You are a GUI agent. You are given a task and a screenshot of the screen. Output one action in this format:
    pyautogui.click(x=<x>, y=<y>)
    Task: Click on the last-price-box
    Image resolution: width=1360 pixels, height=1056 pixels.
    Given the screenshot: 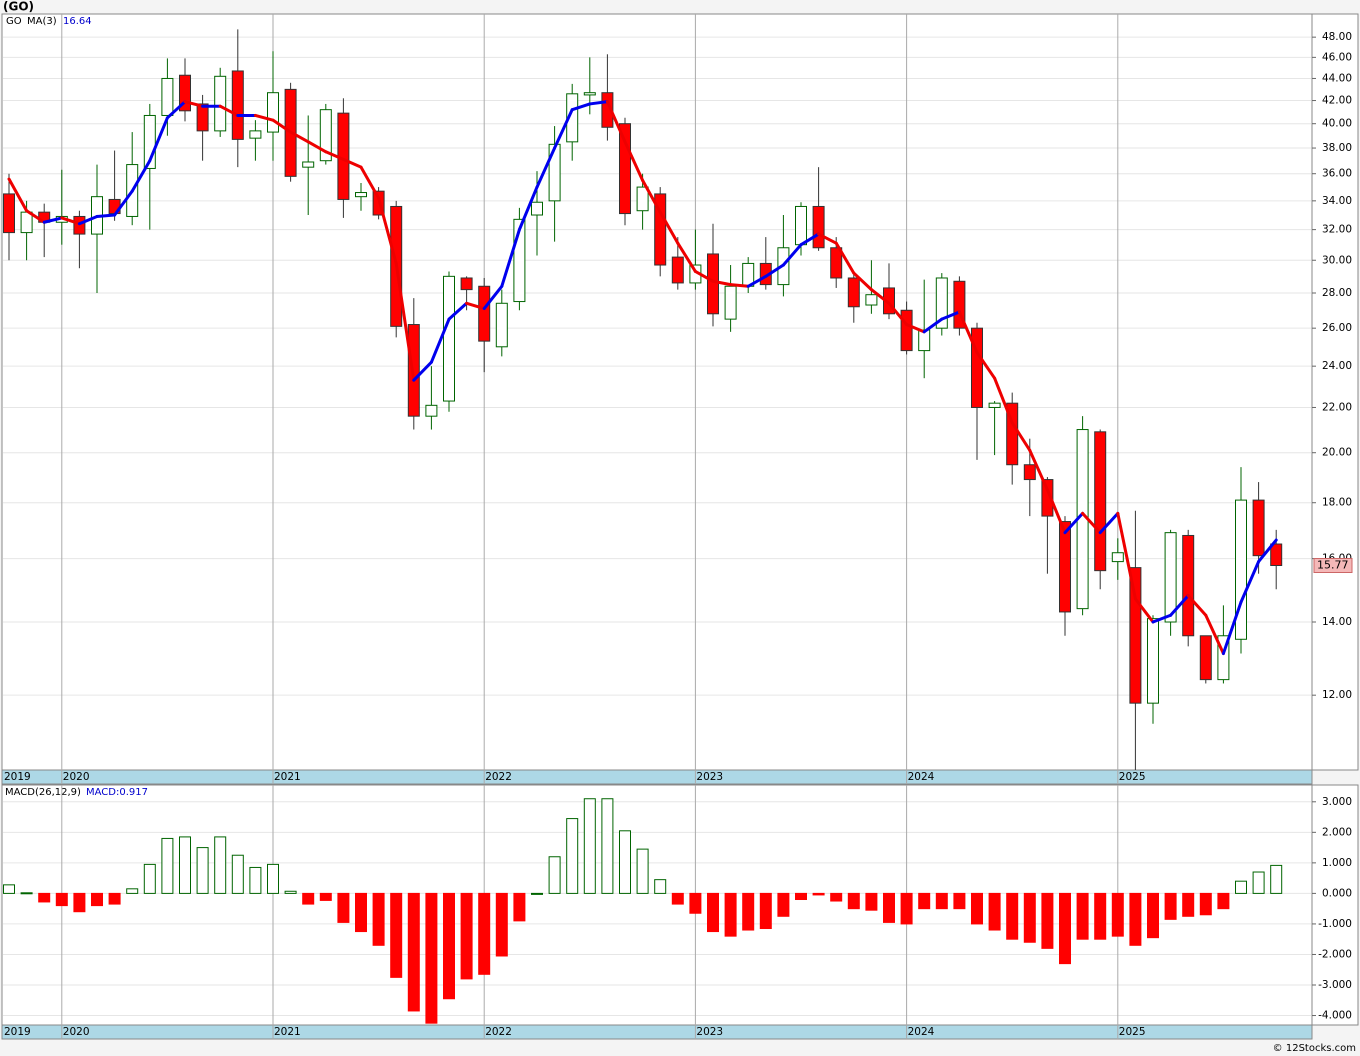 What is the action you would take?
    pyautogui.click(x=1333, y=566)
    